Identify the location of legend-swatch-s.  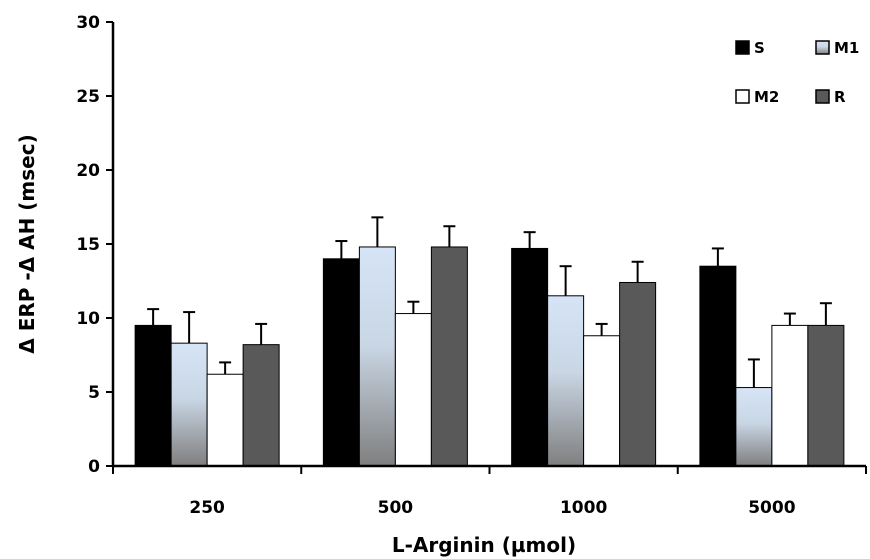
(742, 47).